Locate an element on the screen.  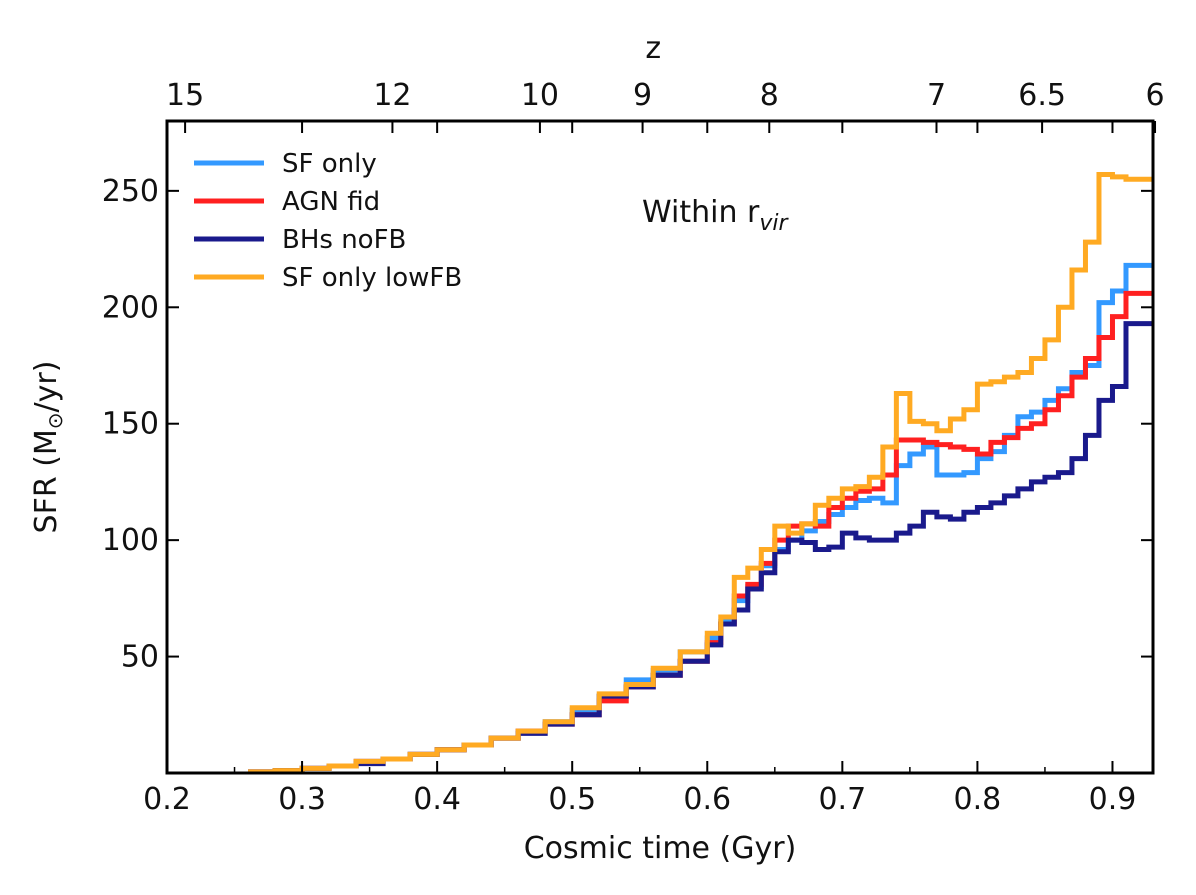
z-tick-label: 15 is located at coordinates (185, 95).